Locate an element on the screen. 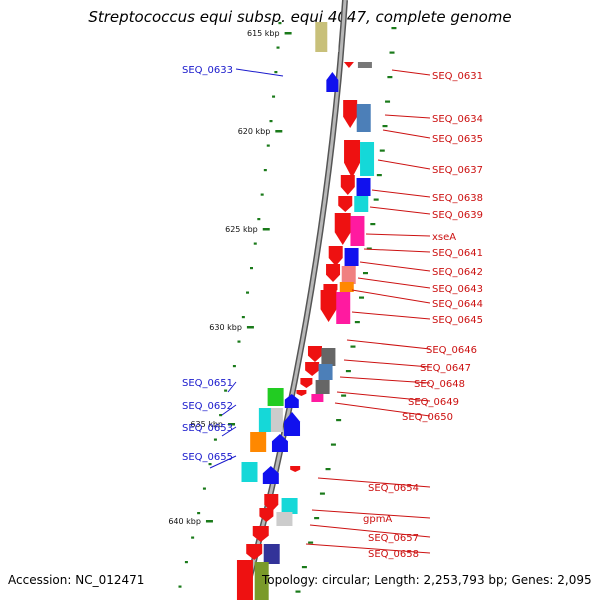 This screenshot has height=600, width=600. gene-label: gpmA is located at coordinates (377, 519).